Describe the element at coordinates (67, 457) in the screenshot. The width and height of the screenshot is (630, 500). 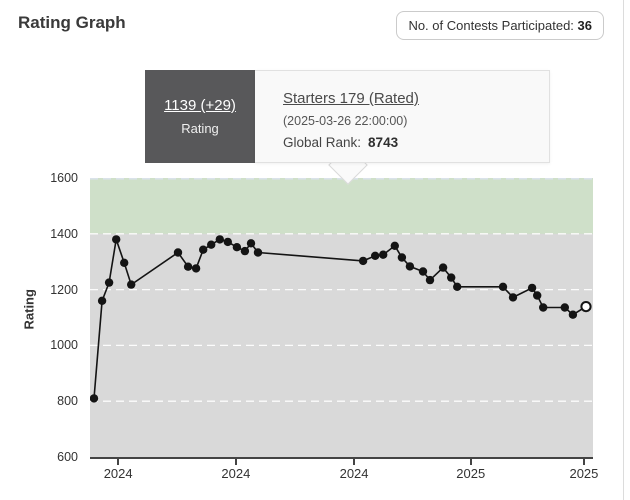
I see `y-tick-label: 600` at that location.